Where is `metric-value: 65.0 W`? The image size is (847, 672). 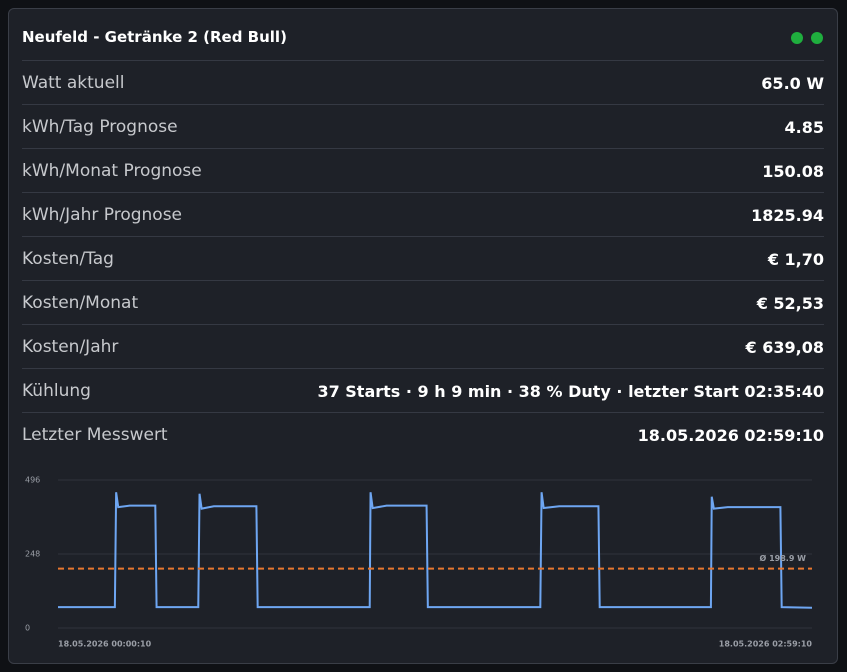 metric-value: 65.0 W is located at coordinates (792, 83).